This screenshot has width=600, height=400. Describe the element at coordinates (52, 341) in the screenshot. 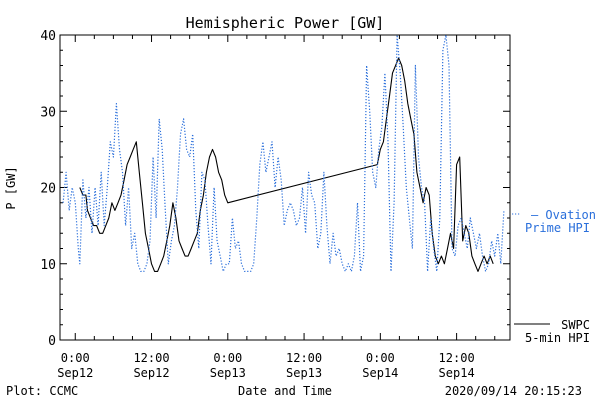

I see `y-tick-label: 0` at that location.